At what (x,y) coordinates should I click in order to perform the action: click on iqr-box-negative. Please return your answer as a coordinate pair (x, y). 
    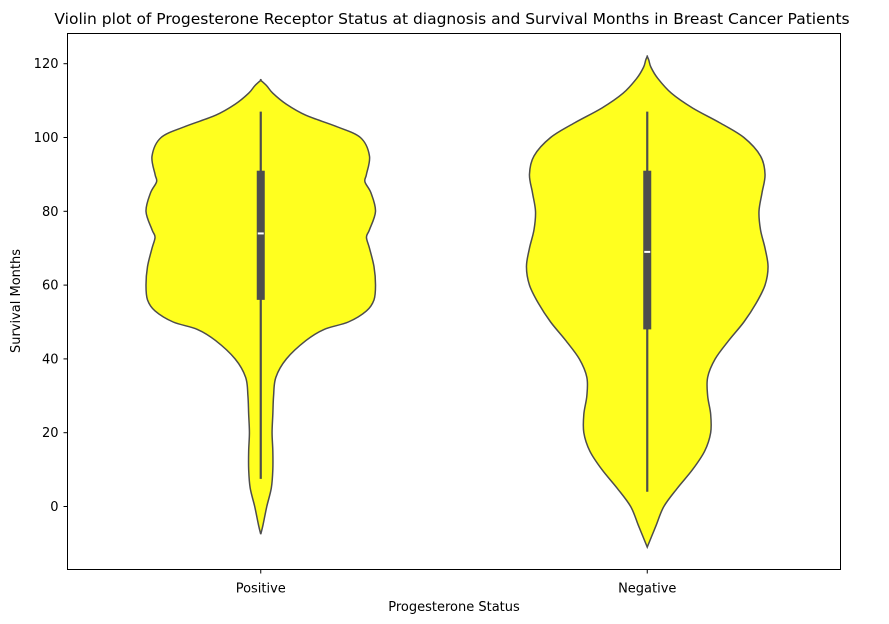
    Looking at the image, I should click on (647, 250).